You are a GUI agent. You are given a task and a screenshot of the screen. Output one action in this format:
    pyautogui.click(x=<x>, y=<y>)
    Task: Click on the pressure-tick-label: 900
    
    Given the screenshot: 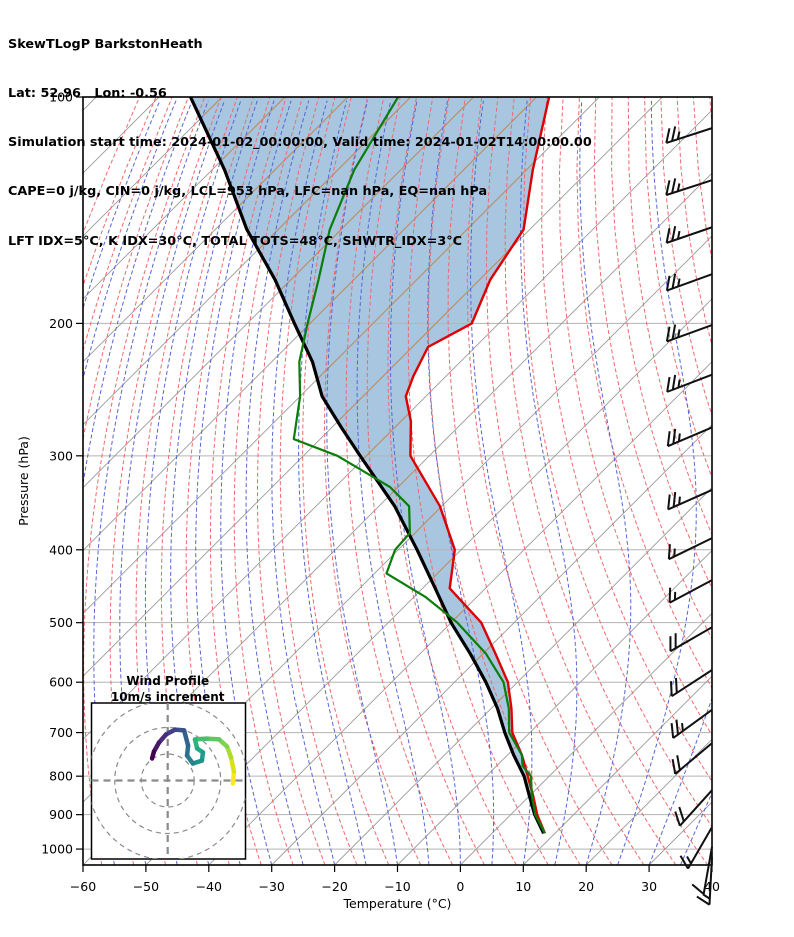 What is the action you would take?
    pyautogui.click(x=61, y=814)
    